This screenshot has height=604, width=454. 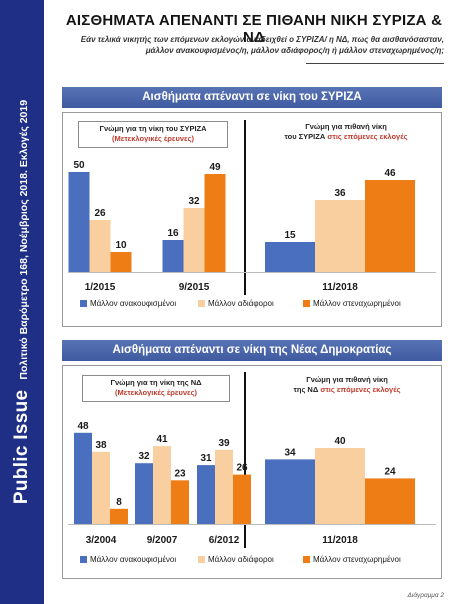 What do you see at coordinates (340, 193) in the screenshot?
I see `syriza-data-label-2-1: 36` at bounding box center [340, 193].